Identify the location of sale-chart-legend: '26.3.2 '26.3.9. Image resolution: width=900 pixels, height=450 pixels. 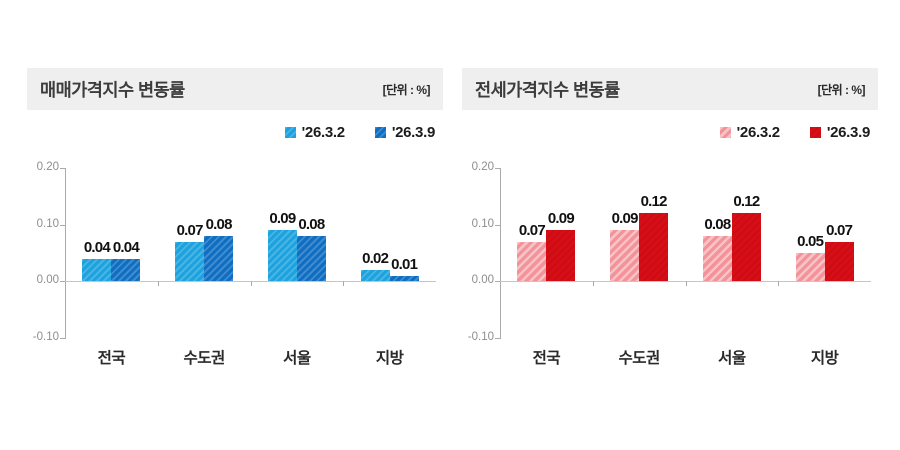
(359, 132).